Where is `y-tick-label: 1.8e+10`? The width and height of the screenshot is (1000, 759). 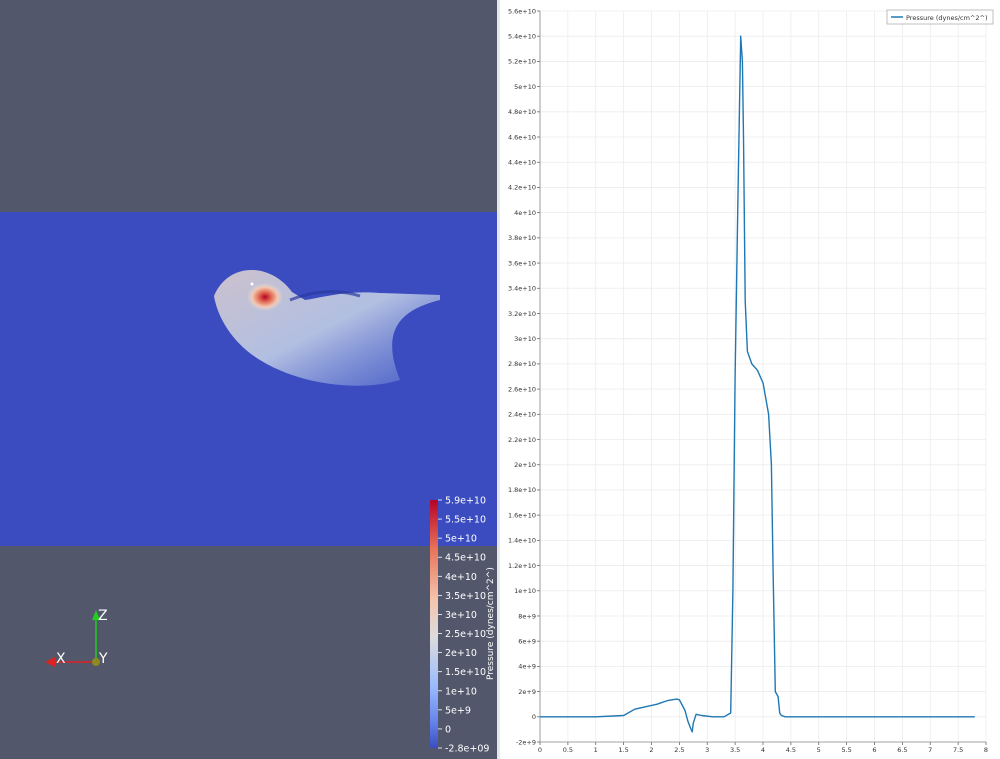
y-tick-label: 1.8e+10 is located at coordinates (522, 490).